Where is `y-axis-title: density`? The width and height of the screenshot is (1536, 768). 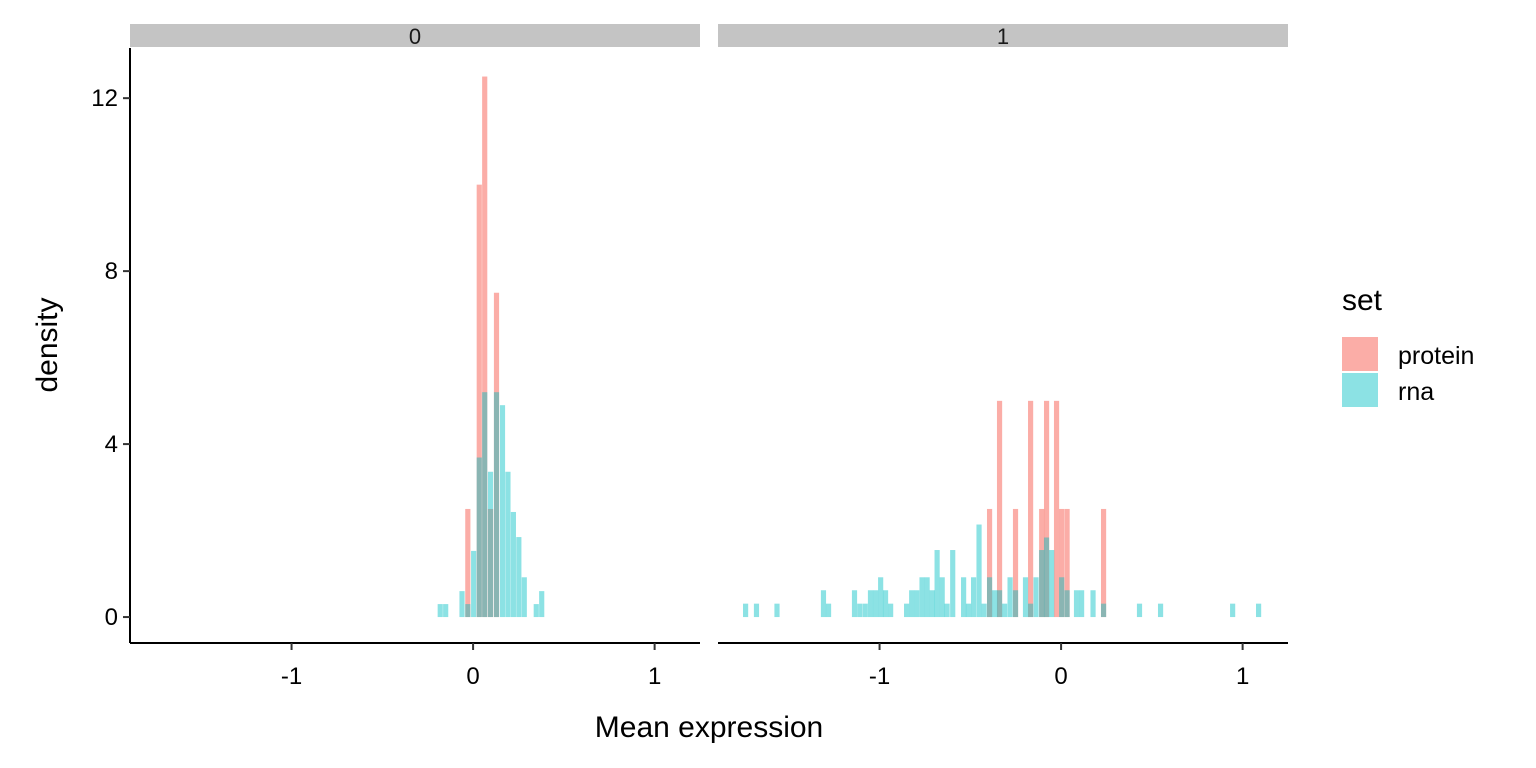 y-axis-title: density is located at coordinates (47, 344).